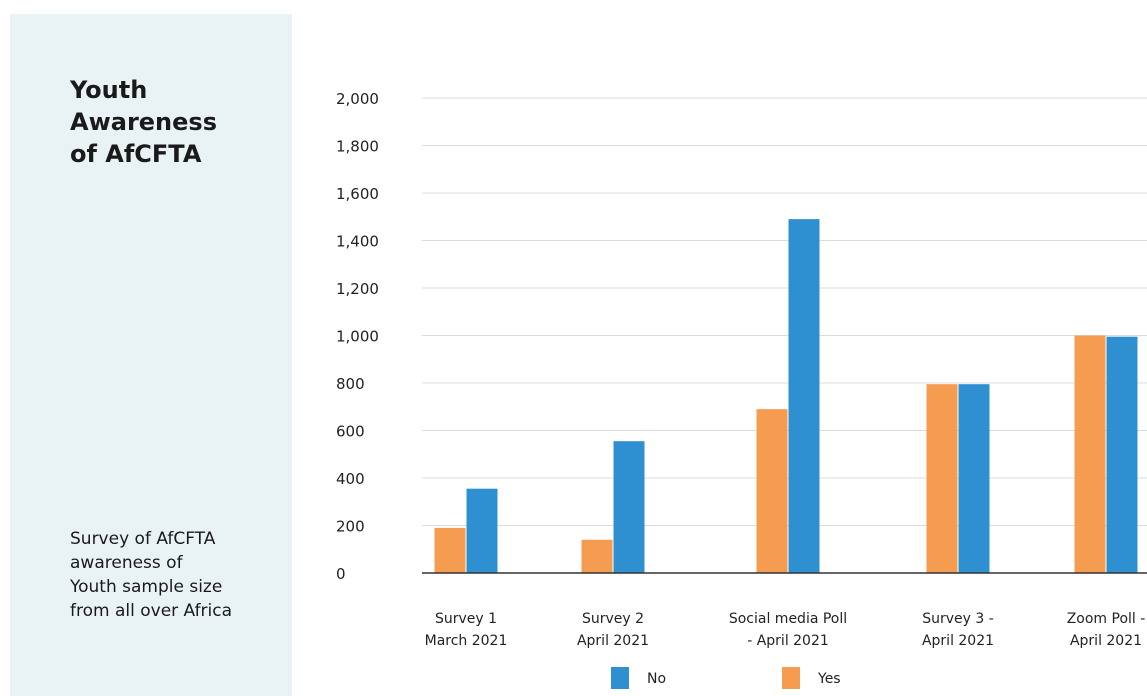  Describe the element at coordinates (126, 563) in the screenshot. I see `description-line-2: awareness of` at that location.